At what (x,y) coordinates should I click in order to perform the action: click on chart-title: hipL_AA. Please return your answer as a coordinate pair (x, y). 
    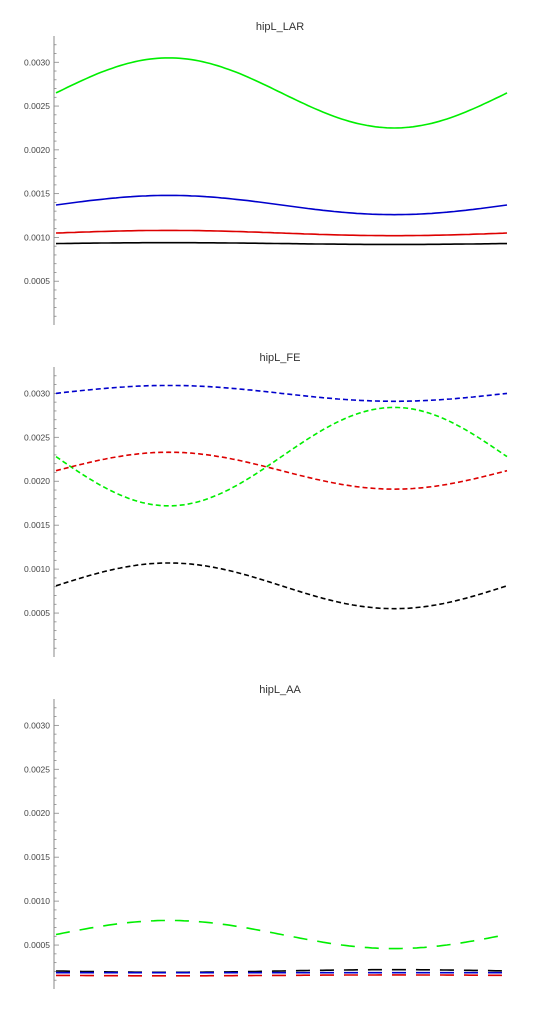
    Looking at the image, I should click on (280, 690).